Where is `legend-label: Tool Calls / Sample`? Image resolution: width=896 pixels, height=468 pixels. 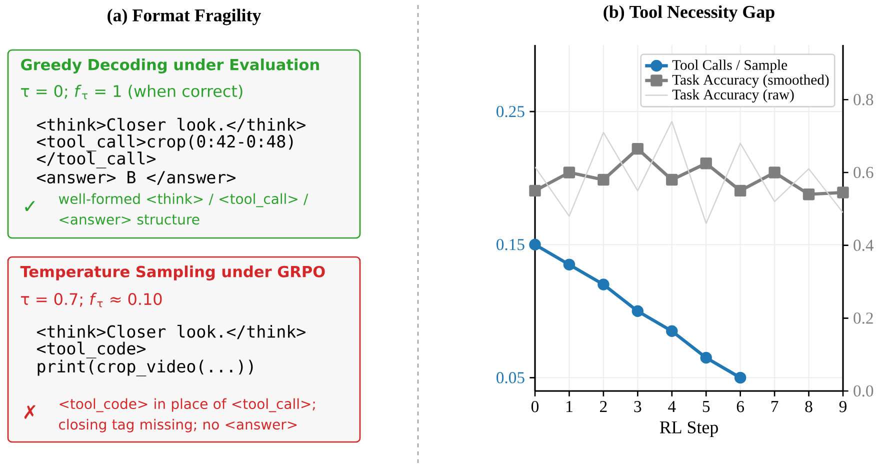 legend-label: Tool Calls / Sample is located at coordinates (730, 66).